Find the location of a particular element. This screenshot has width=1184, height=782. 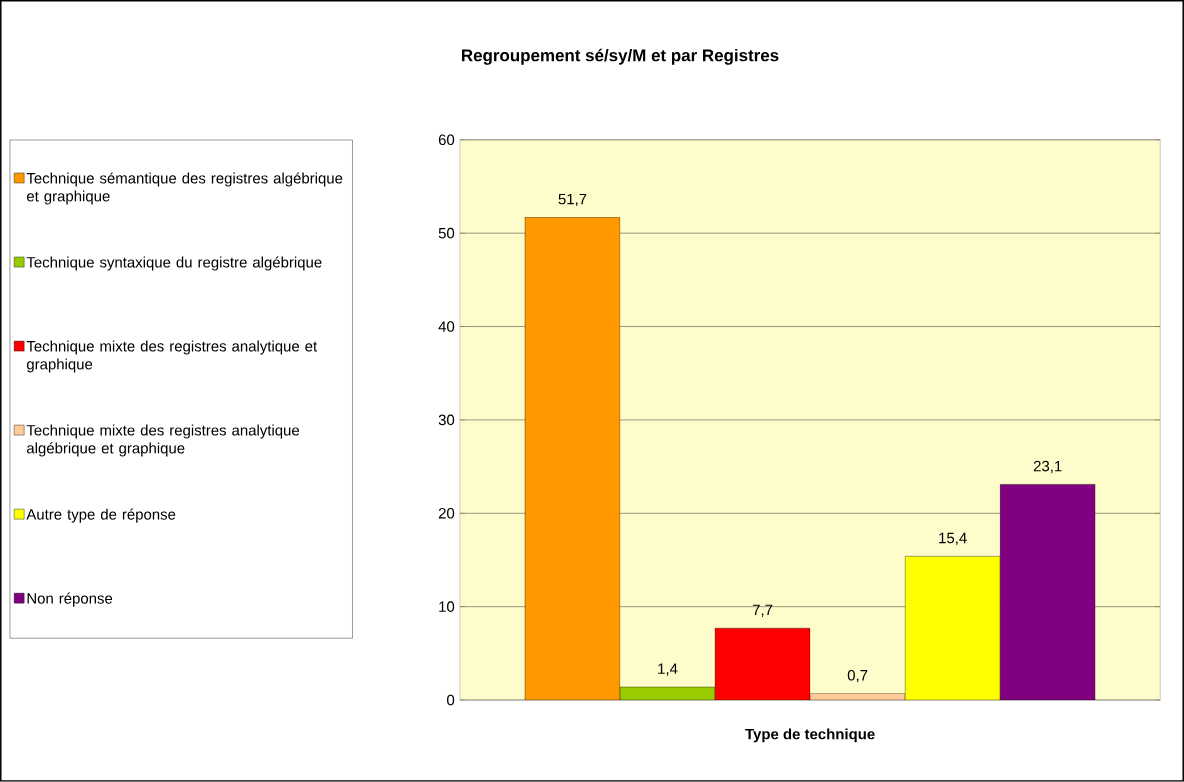

y-tick-label: 0 is located at coordinates (451, 700).